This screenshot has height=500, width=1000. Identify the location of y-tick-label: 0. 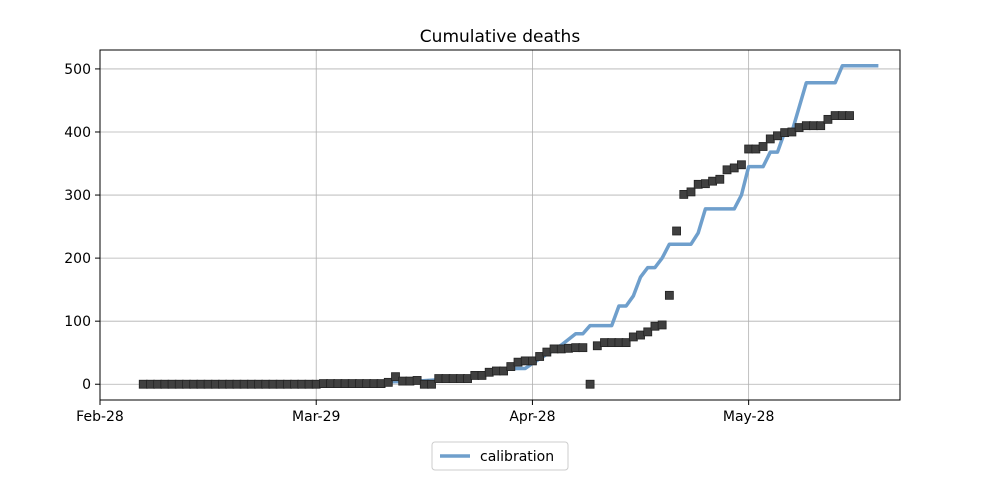
(86, 385).